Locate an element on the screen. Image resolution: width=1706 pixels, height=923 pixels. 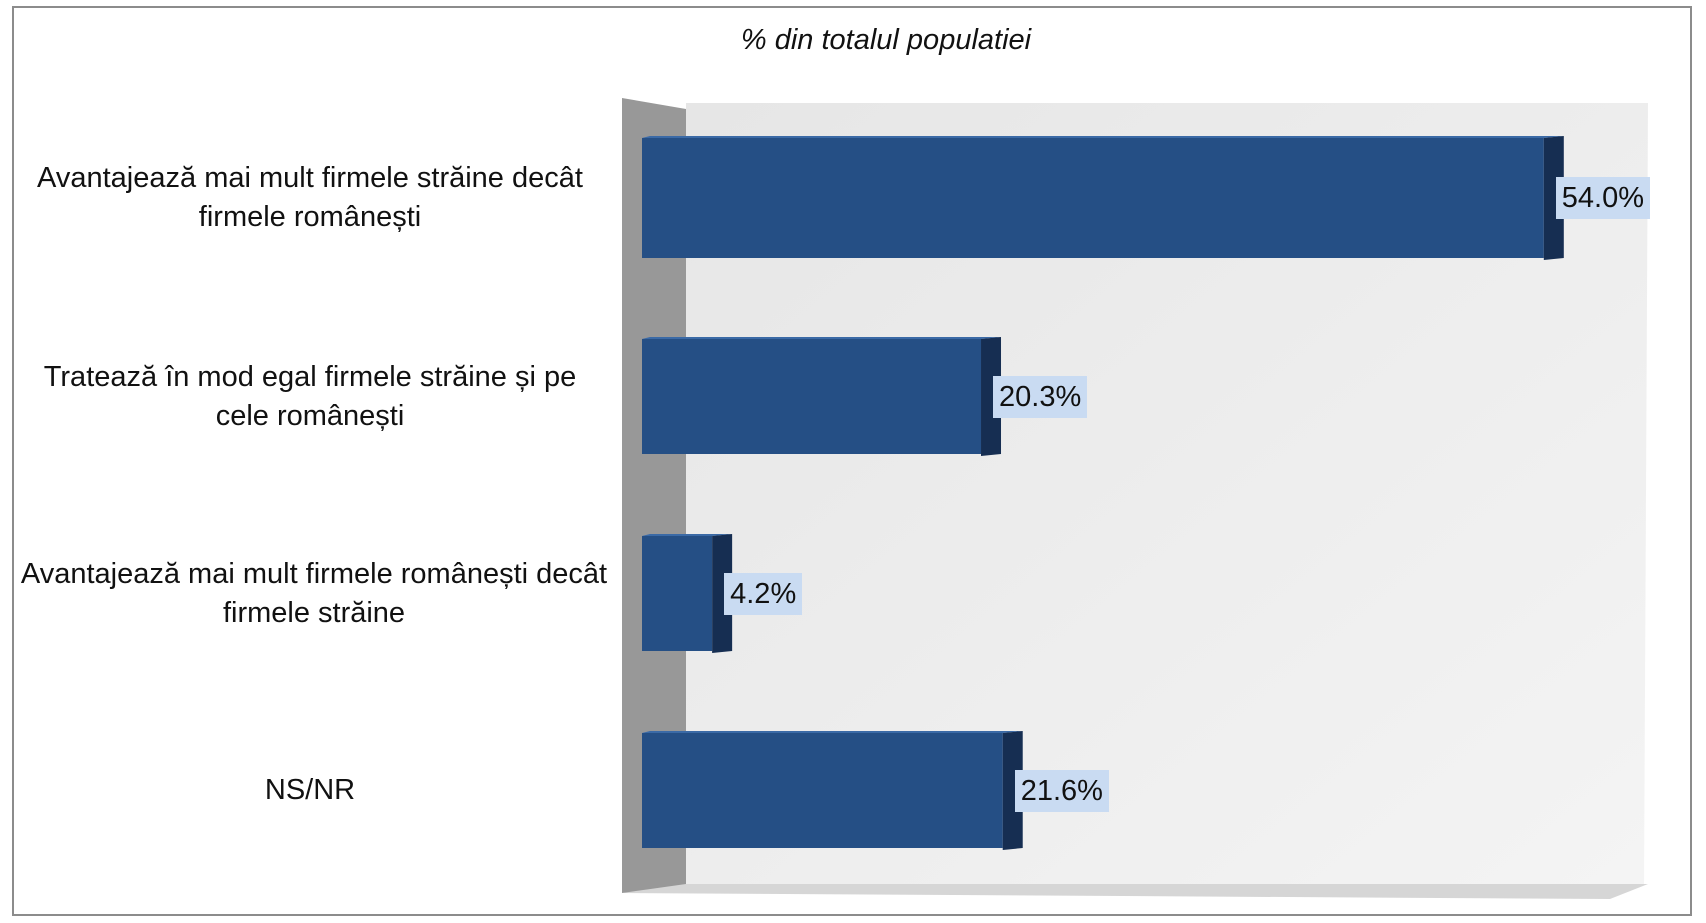
data-label: 20.3% is located at coordinates (1040, 396).